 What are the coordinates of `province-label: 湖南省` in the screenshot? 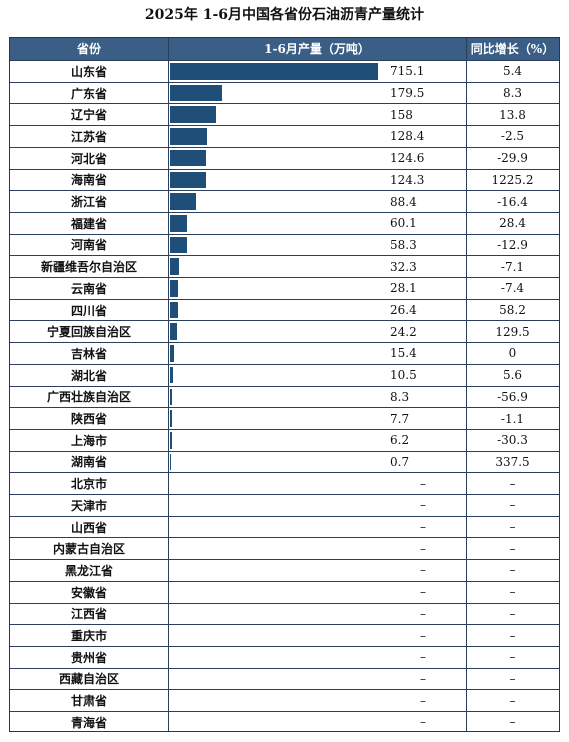 It's located at (88, 462).